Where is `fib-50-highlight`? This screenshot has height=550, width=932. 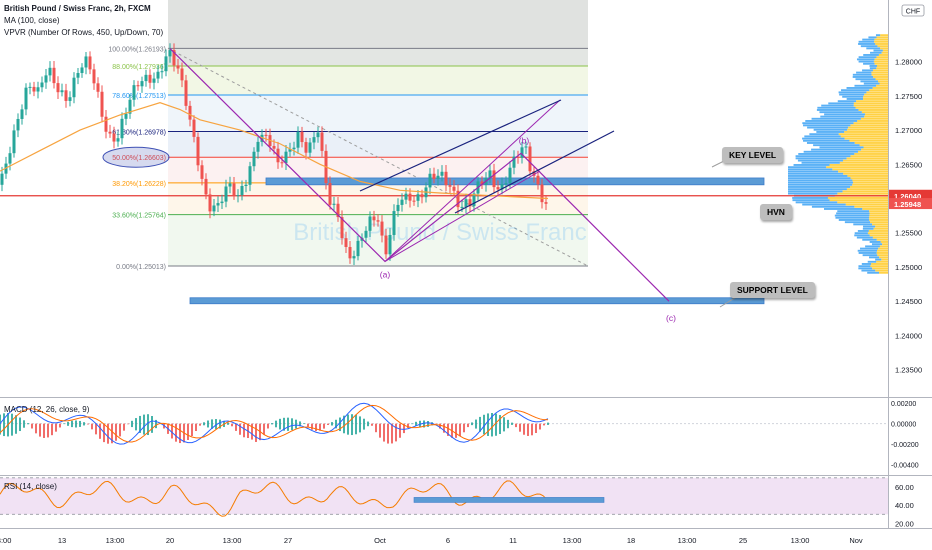 fib-50-highlight is located at coordinates (136, 157).